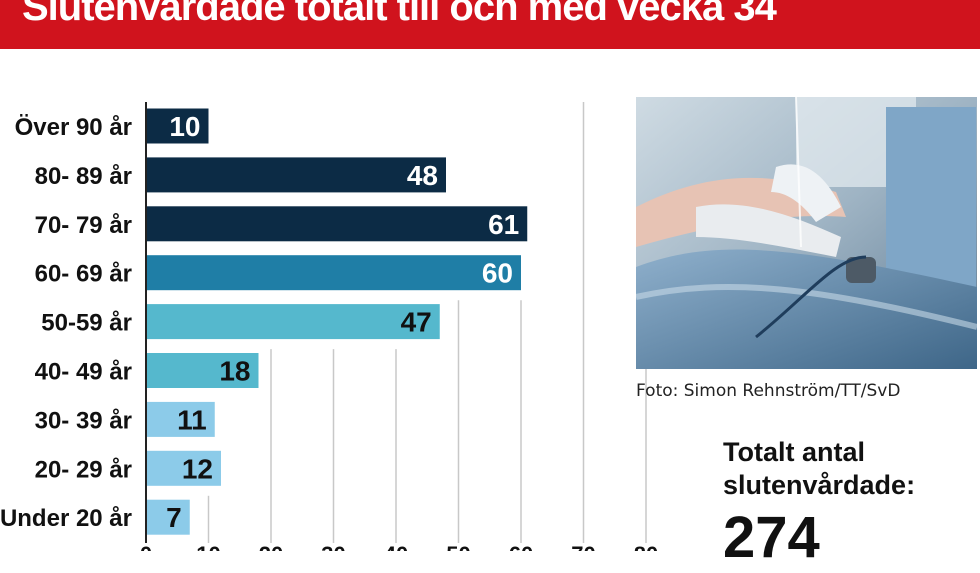 The height and width of the screenshot is (573, 980). I want to click on category-label: 60- 69 år, so click(83, 274).